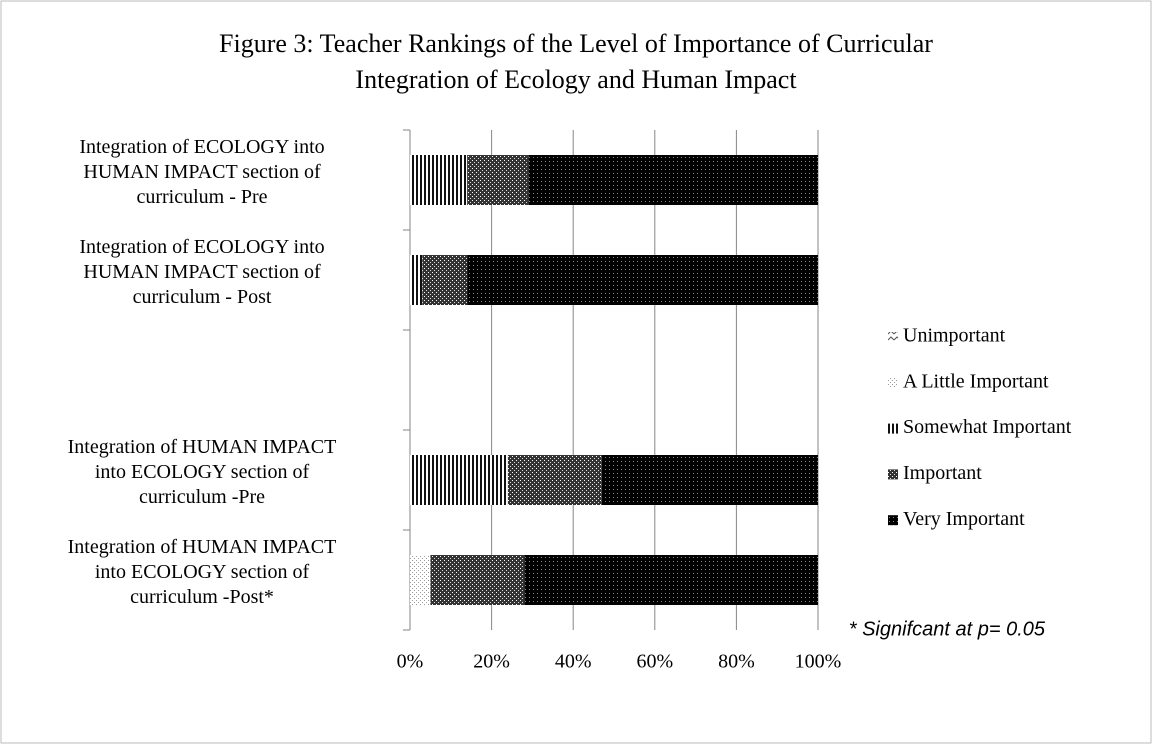 Image resolution: width=1153 pixels, height=745 pixels. What do you see at coordinates (573, 662) in the screenshot?
I see `x-tick-label: 40%` at bounding box center [573, 662].